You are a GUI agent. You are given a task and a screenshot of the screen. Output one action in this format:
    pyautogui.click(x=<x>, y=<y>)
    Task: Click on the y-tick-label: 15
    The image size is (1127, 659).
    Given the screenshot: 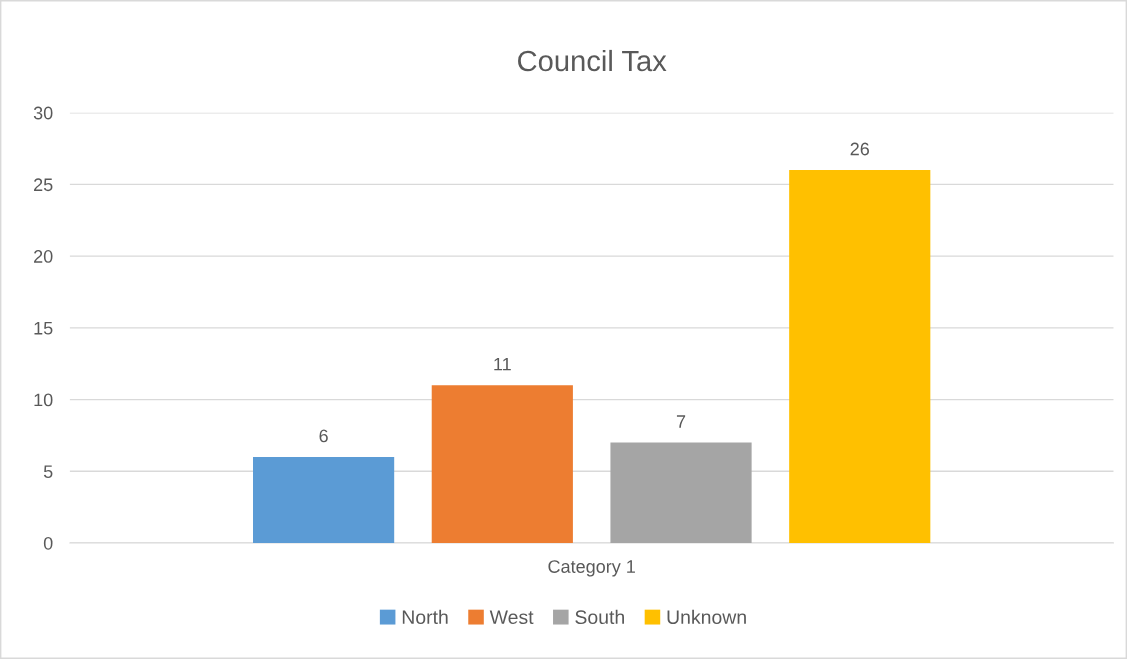 What is the action you would take?
    pyautogui.click(x=43, y=328)
    